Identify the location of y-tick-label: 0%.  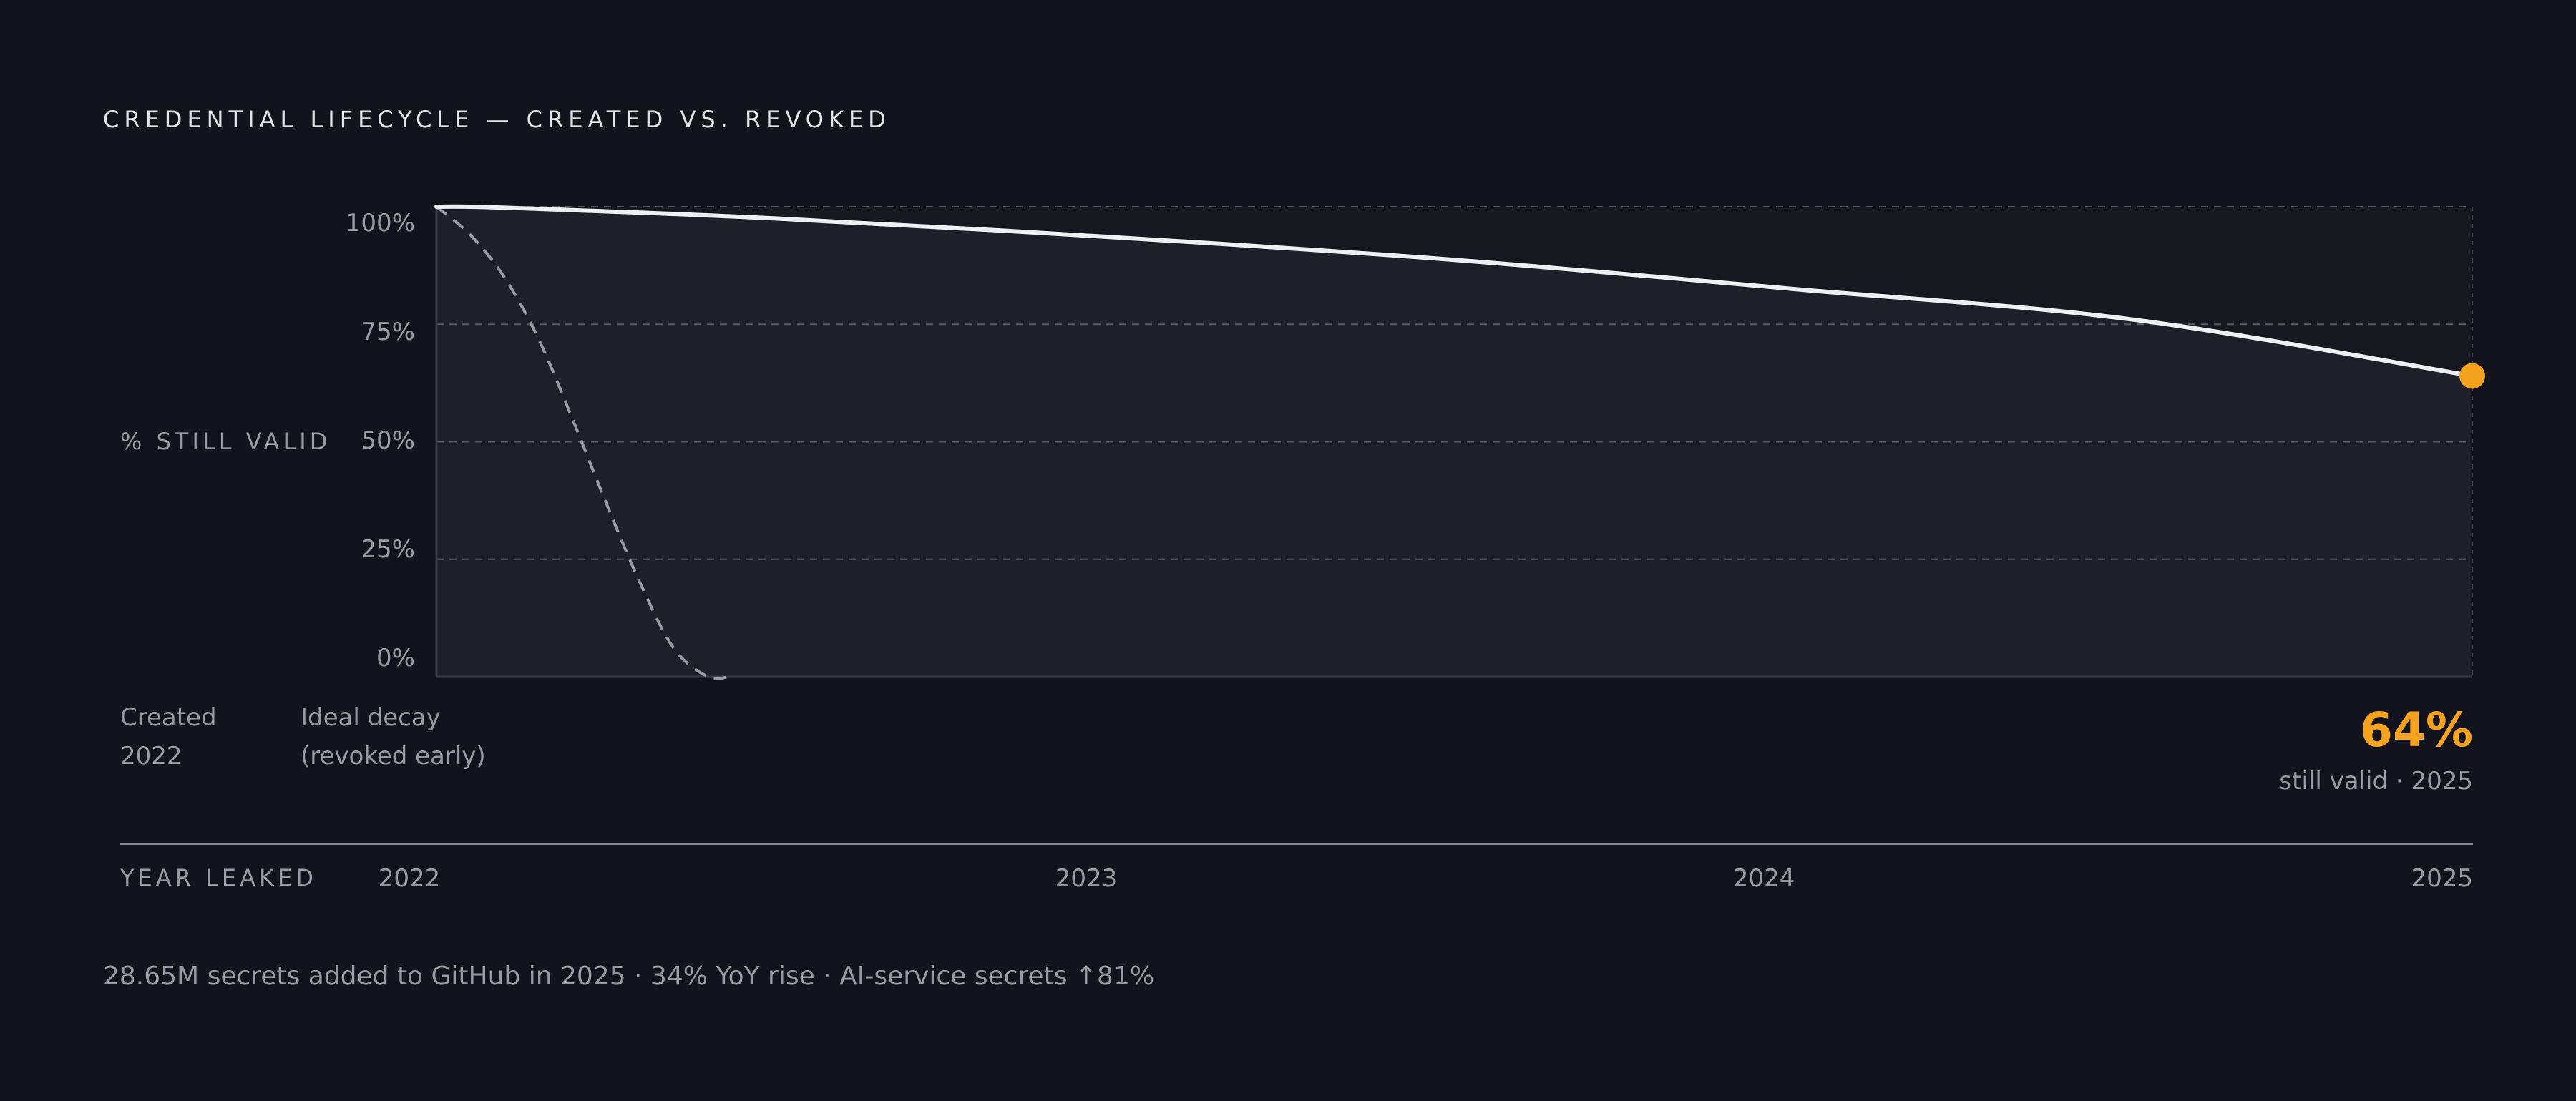
(395, 658).